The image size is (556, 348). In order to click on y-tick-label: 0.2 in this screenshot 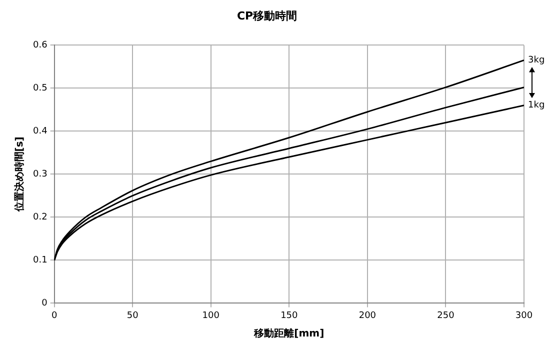, I will do `click(40, 217)`.